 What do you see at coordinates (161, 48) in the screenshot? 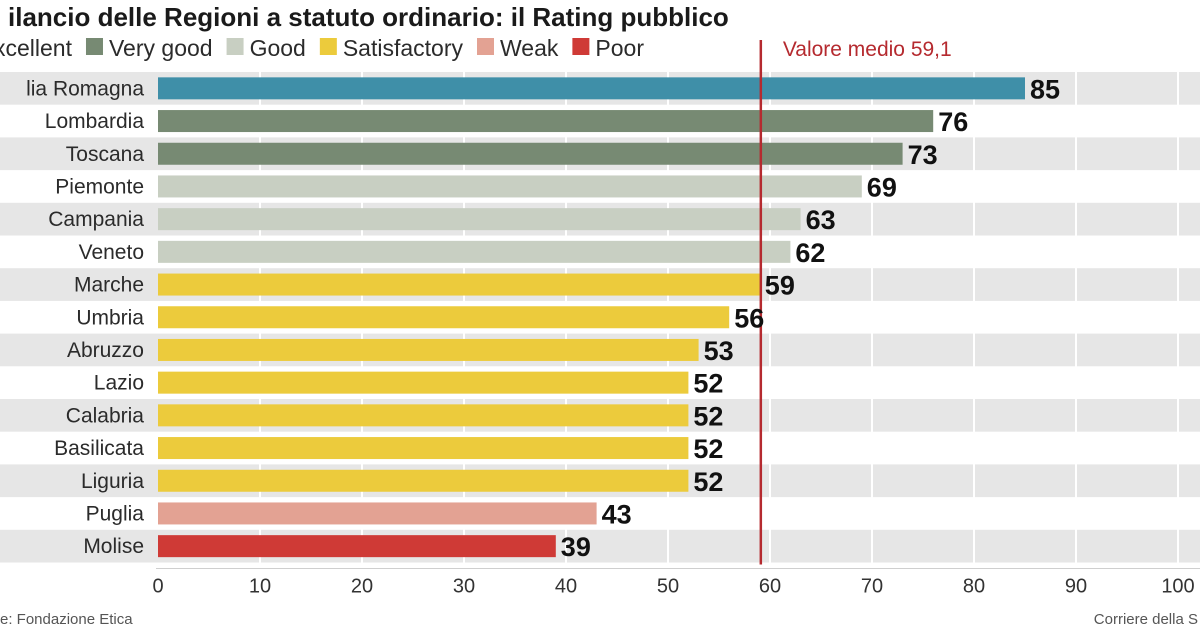
I see `legend-label: Very good` at bounding box center [161, 48].